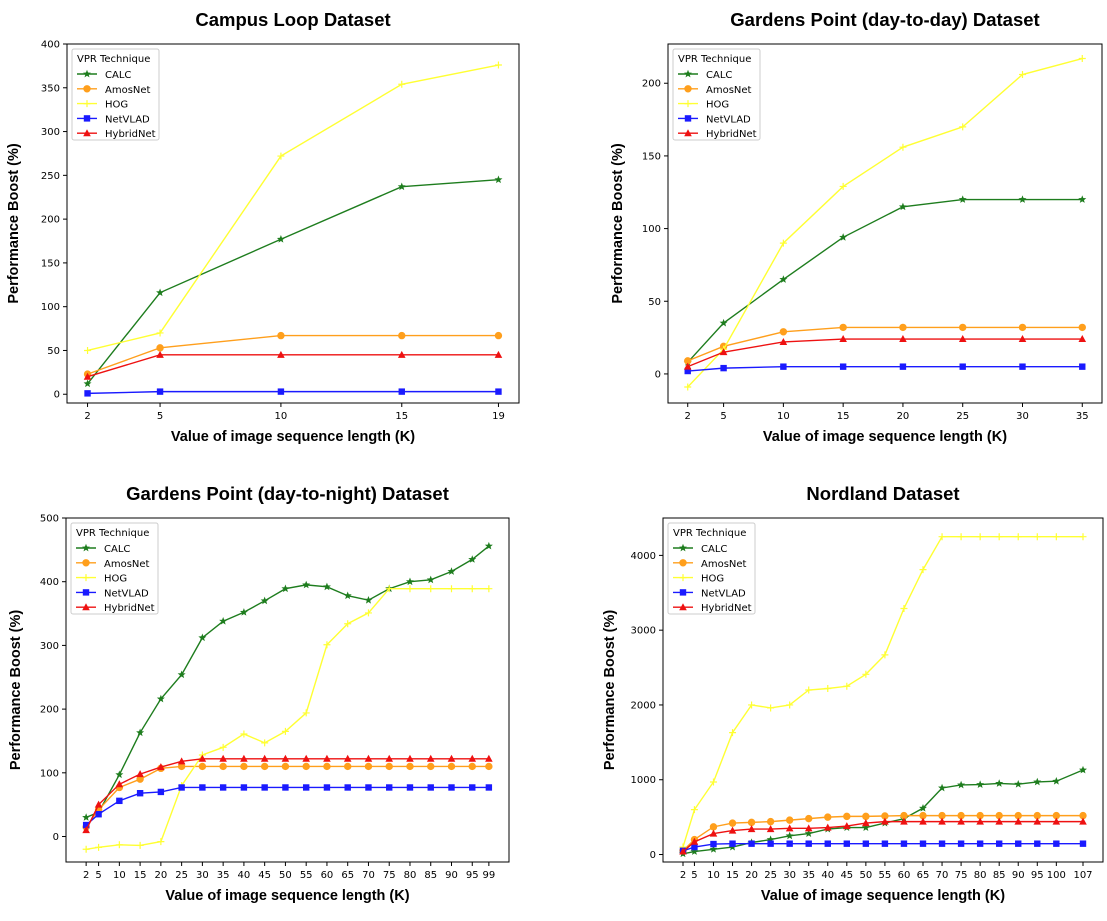 The width and height of the screenshot is (1107, 921). What do you see at coordinates (57, 395) in the screenshot?
I see `y-tick-label: 0` at bounding box center [57, 395].